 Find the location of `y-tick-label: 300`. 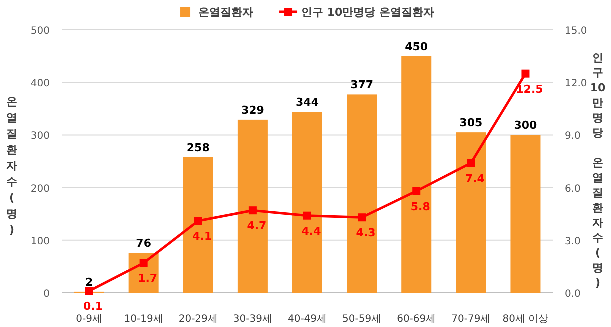

y-tick-label: 300 is located at coordinates (40, 136).